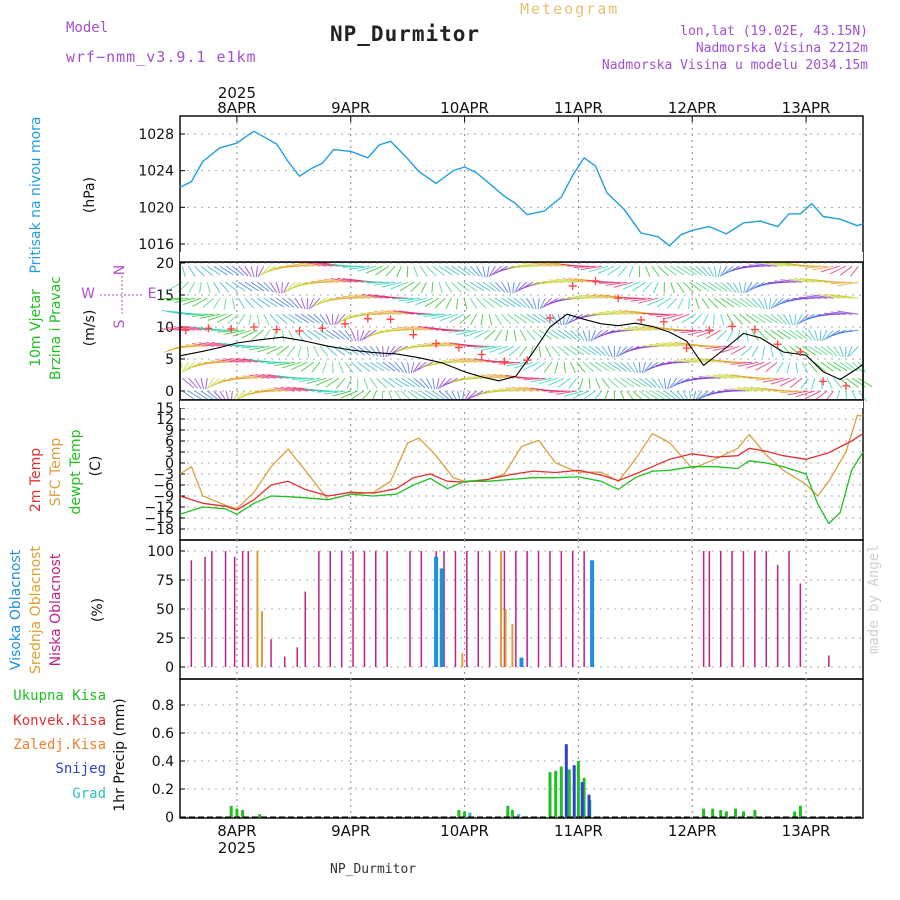 Image resolution: width=900 pixels, height=900 pixels. Describe the element at coordinates (36, 480) in the screenshot. I see `temp2m-axis-label: 2m Temp` at that location.